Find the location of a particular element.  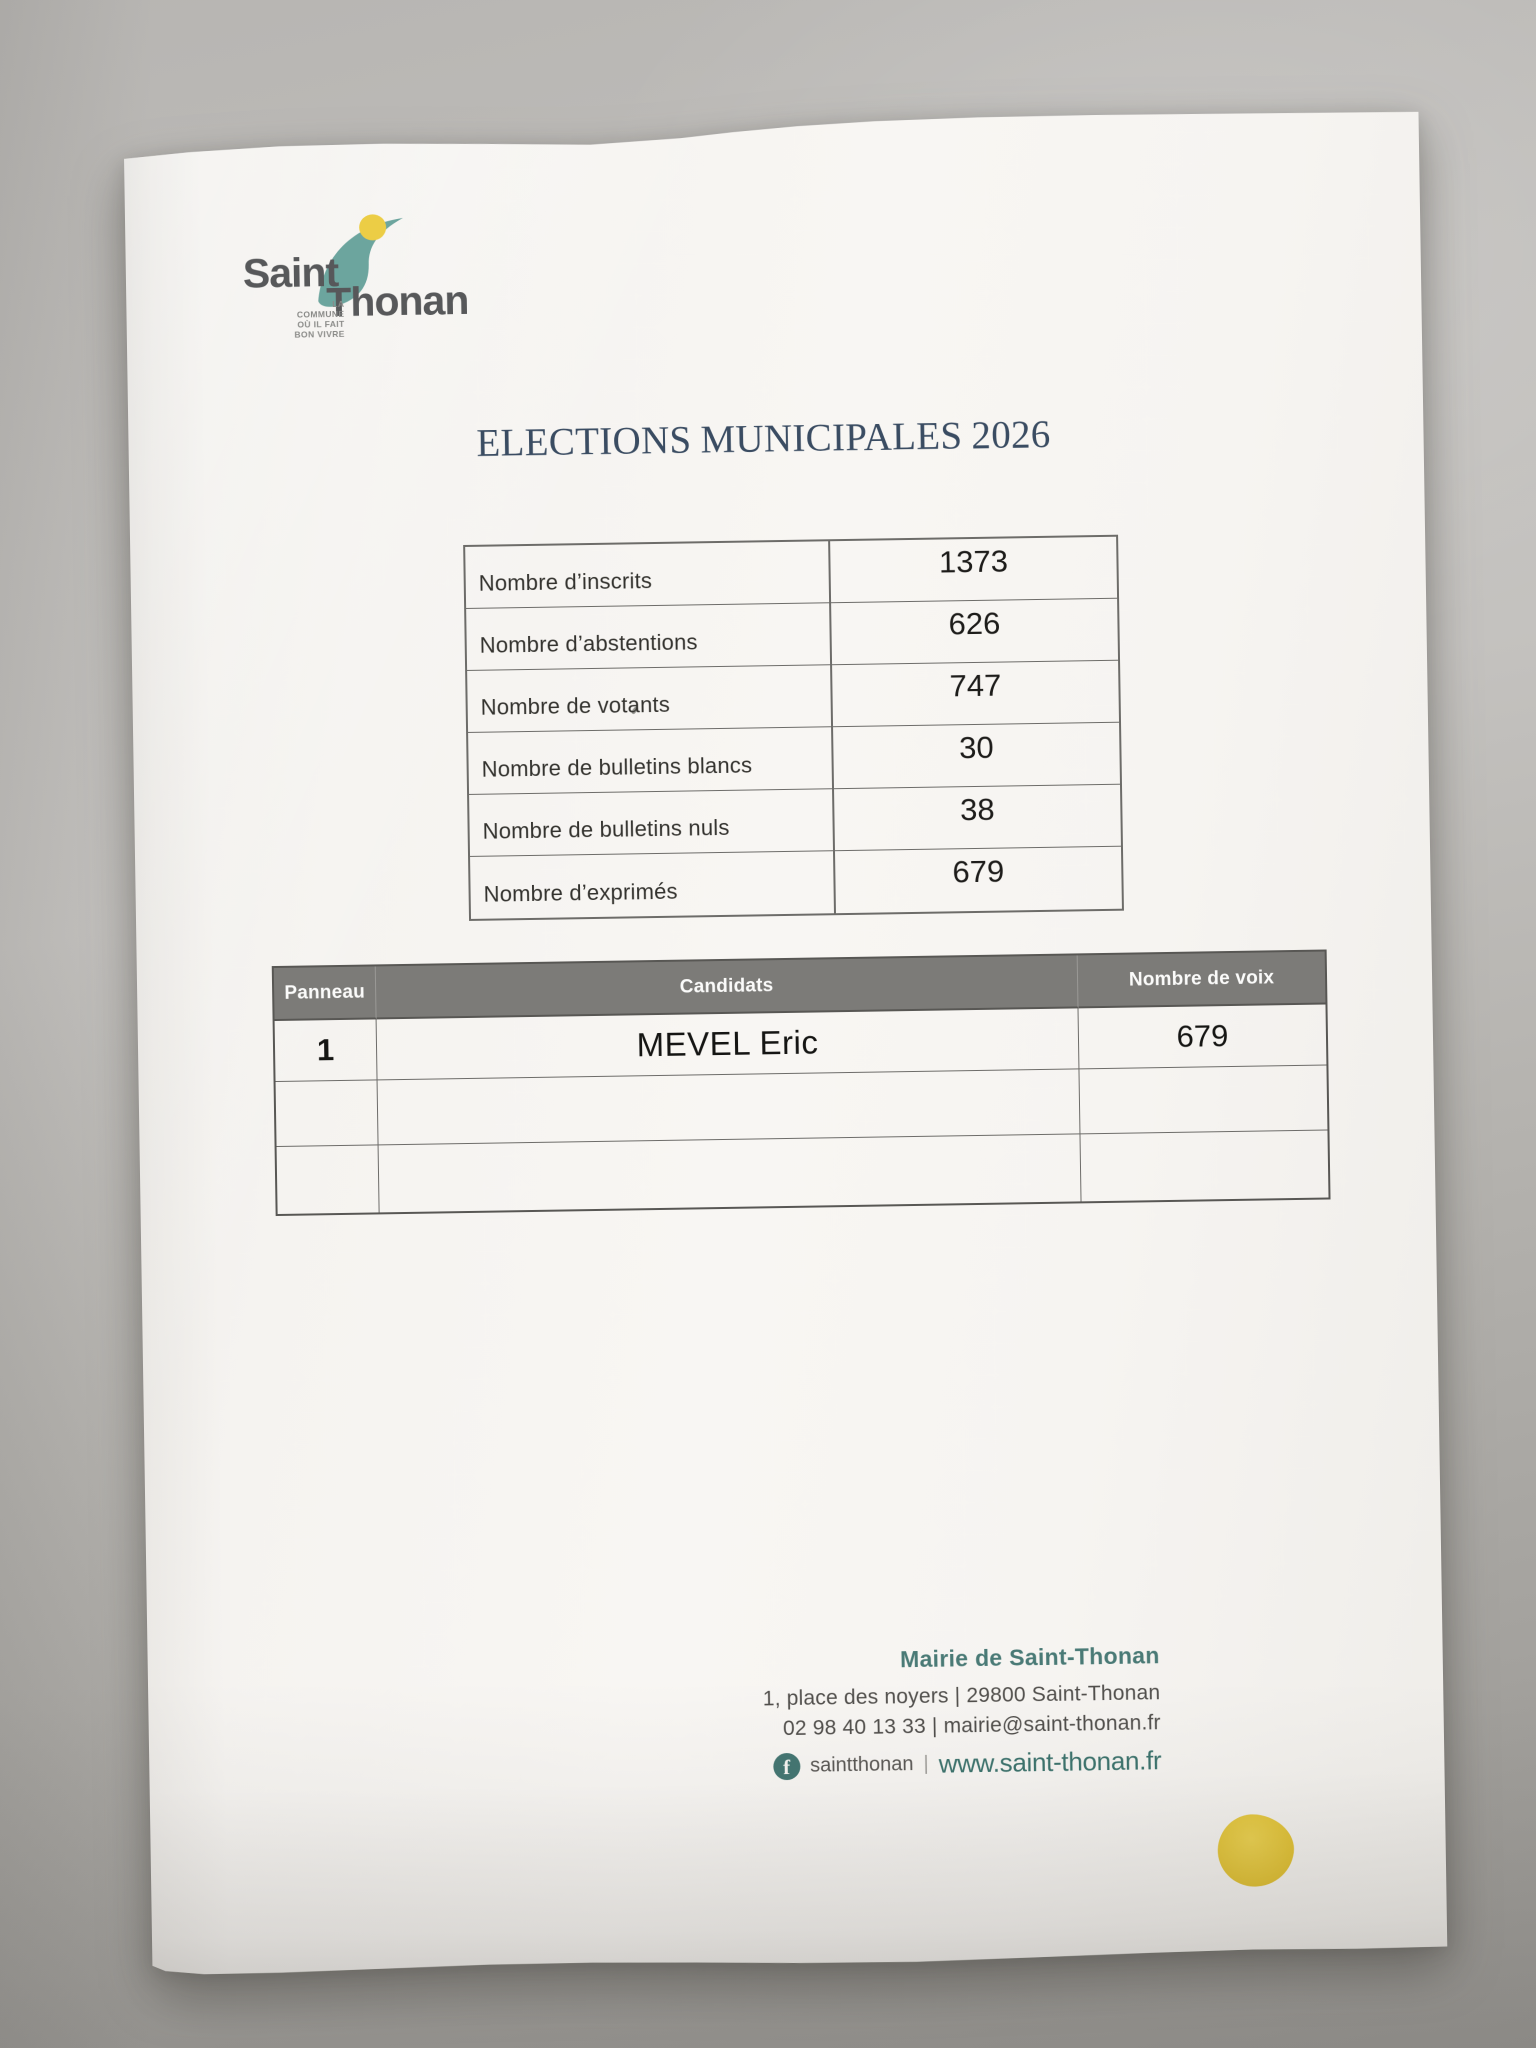

page-title: ELECTIONS MUNICIPALES 2026 is located at coordinates (763, 438).